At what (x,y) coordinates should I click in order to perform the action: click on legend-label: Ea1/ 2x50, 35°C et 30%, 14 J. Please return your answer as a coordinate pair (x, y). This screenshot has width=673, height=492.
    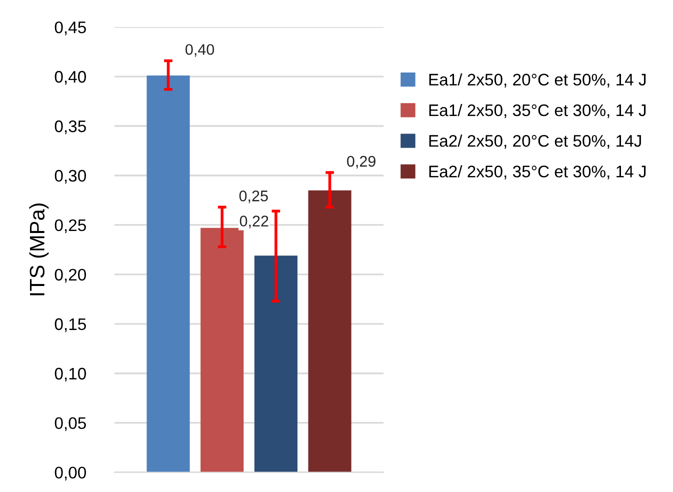
    Looking at the image, I should click on (537, 111).